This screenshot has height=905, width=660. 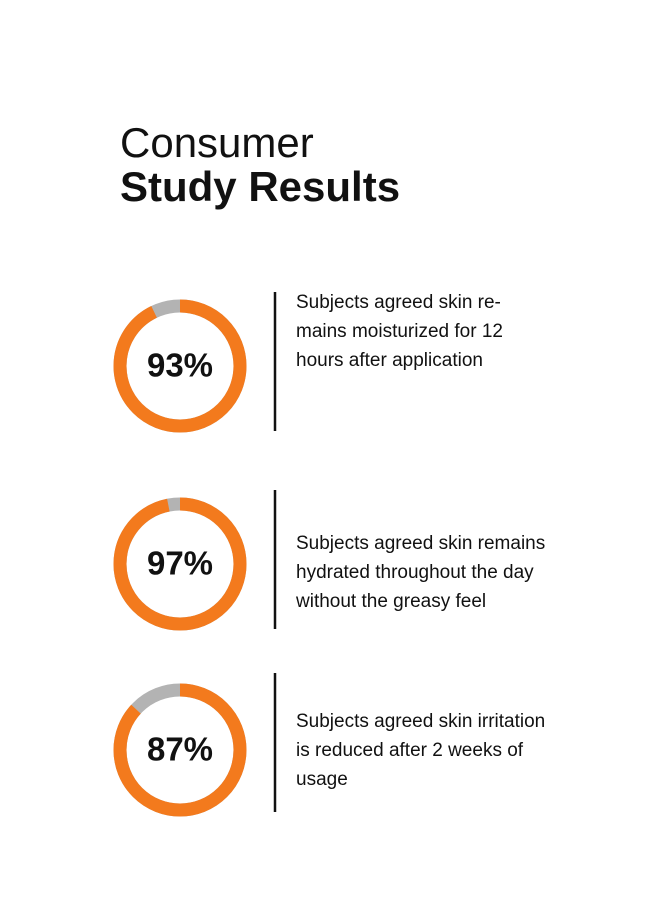 I want to click on ring-label: 93%, so click(x=180, y=365).